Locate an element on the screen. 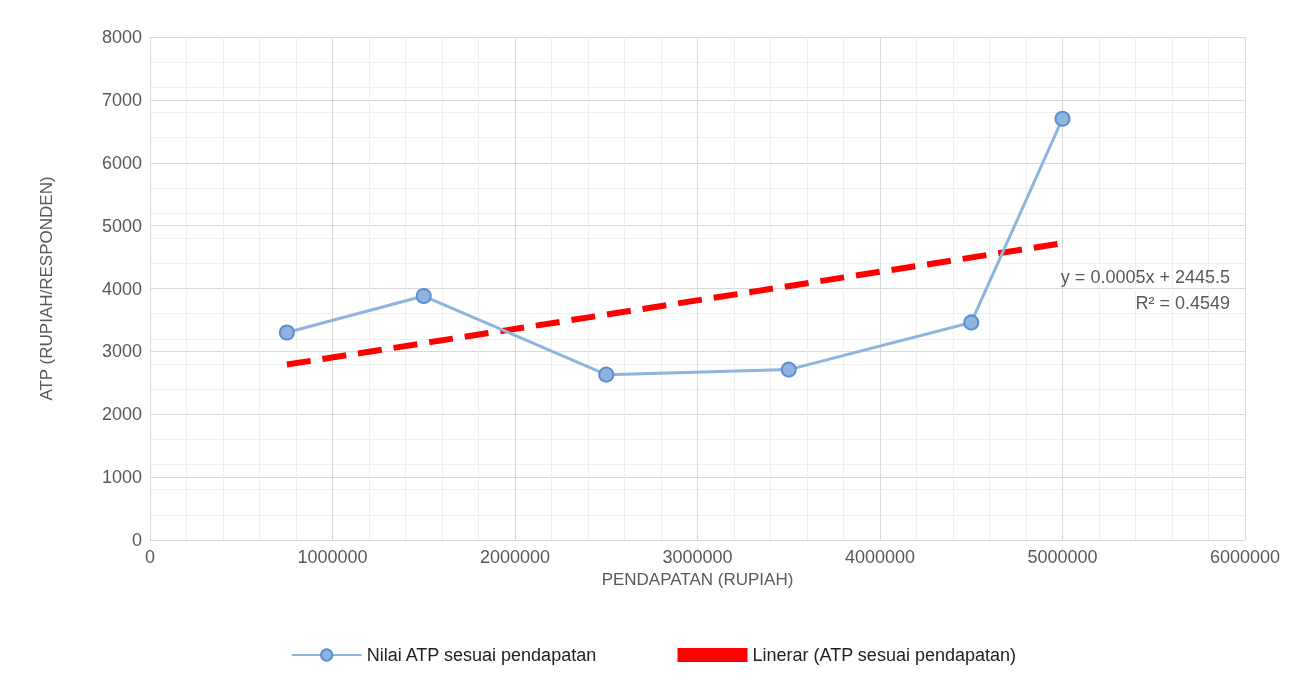 Image resolution: width=1307 pixels, height=687 pixels. annotation: R² = 0.4549 is located at coordinates (1182, 303).